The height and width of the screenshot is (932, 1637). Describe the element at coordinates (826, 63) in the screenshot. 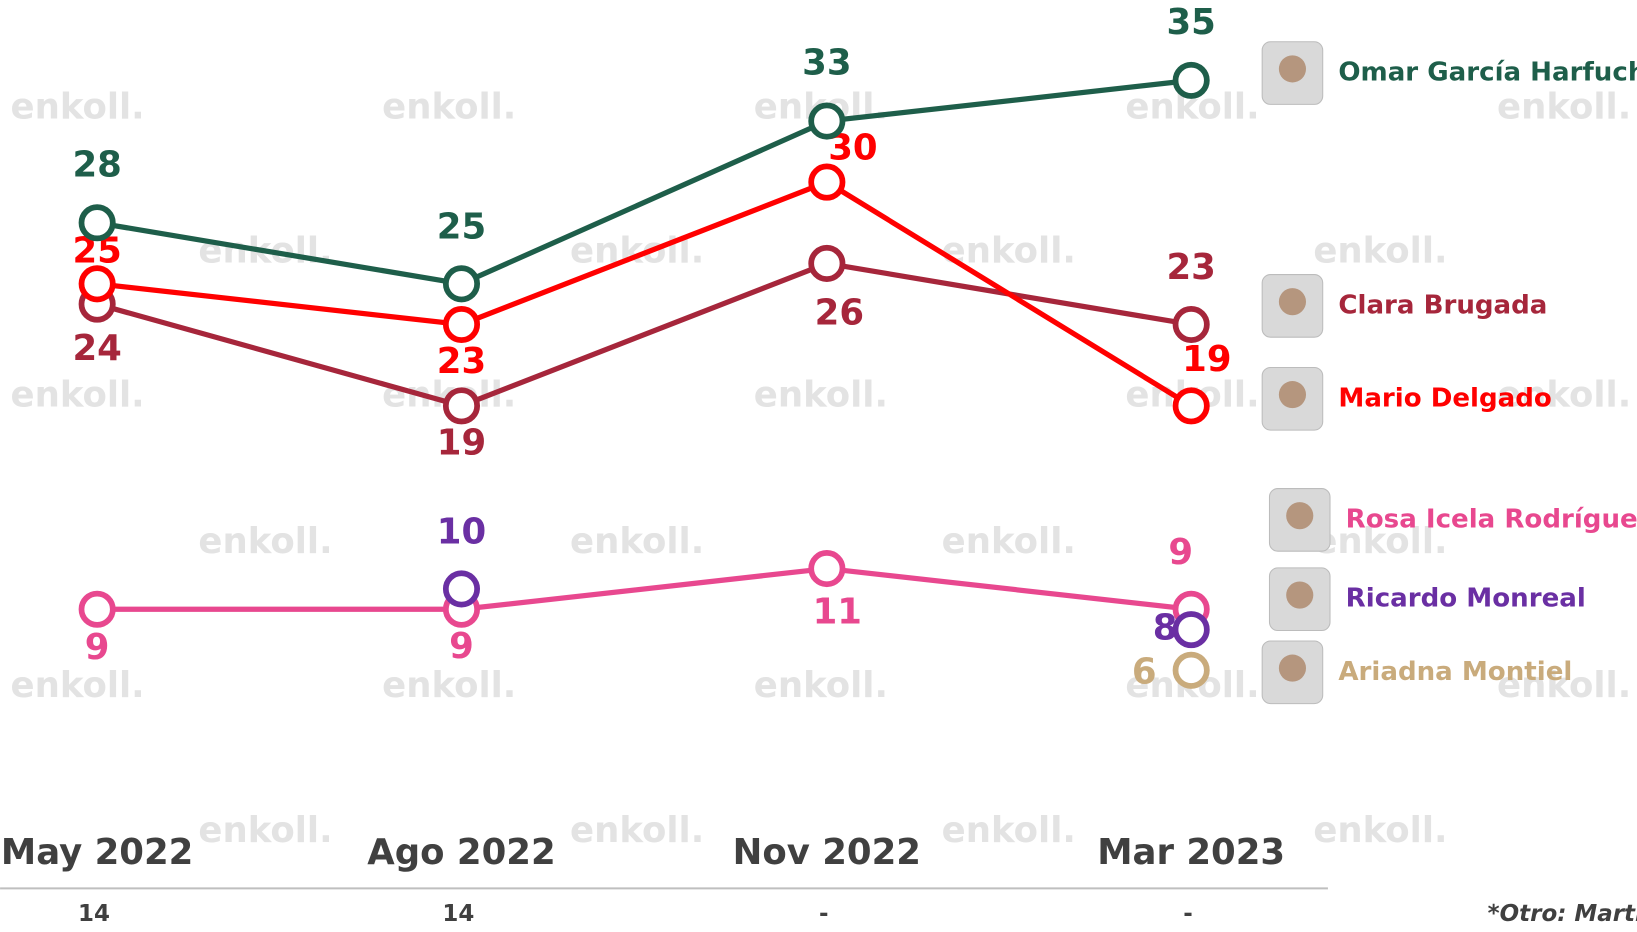

I see `data-label: 33` at that location.